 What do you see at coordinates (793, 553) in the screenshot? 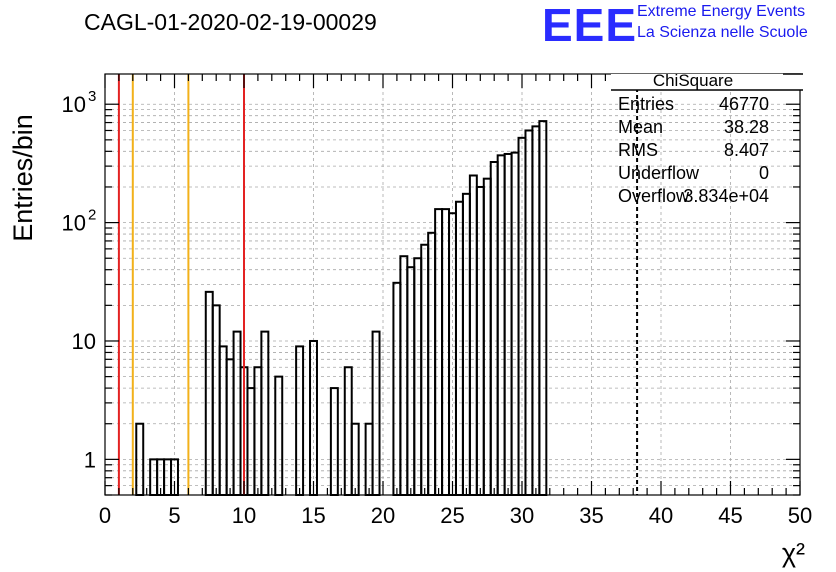
I see `x-axis-label: χ²` at bounding box center [793, 553].